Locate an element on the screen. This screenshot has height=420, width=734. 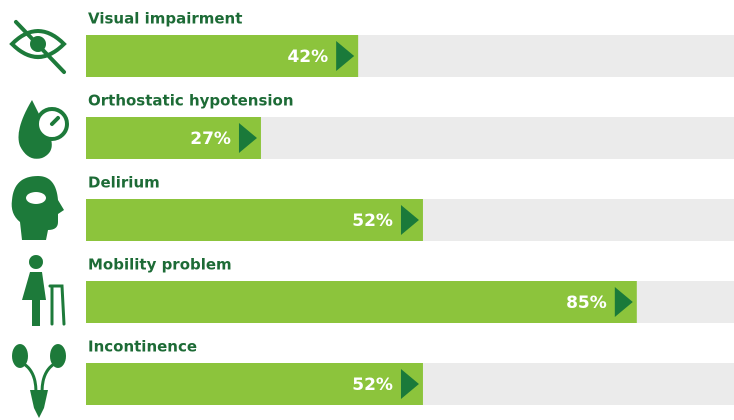
category-label: Visual impairment is located at coordinates (165, 19).